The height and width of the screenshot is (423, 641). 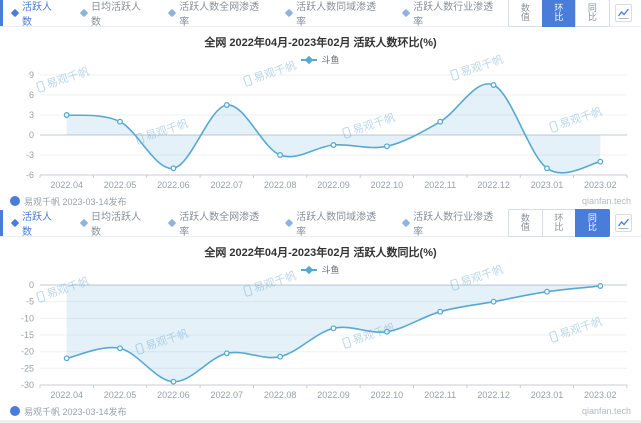 What do you see at coordinates (30, 155) in the screenshot?
I see `svg-text: -3` at bounding box center [30, 155].